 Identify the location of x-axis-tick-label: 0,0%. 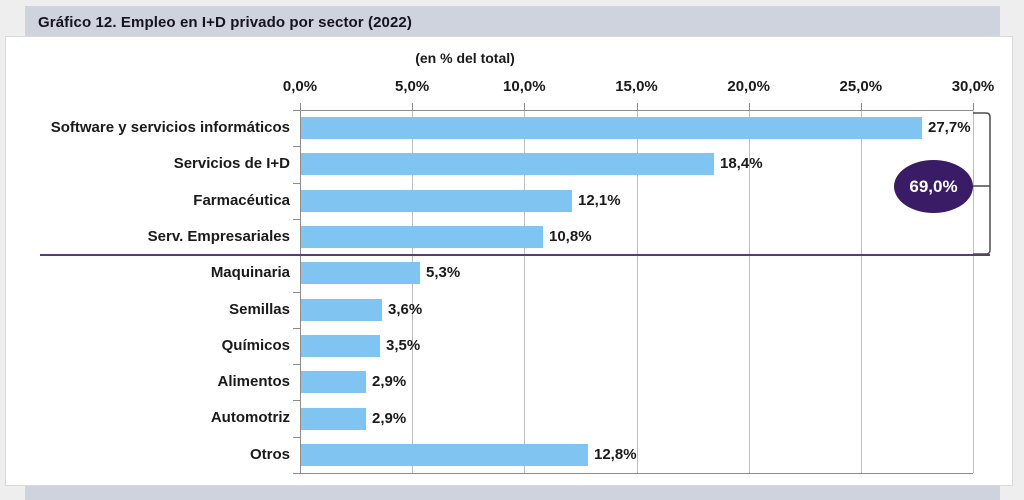
(300, 86).